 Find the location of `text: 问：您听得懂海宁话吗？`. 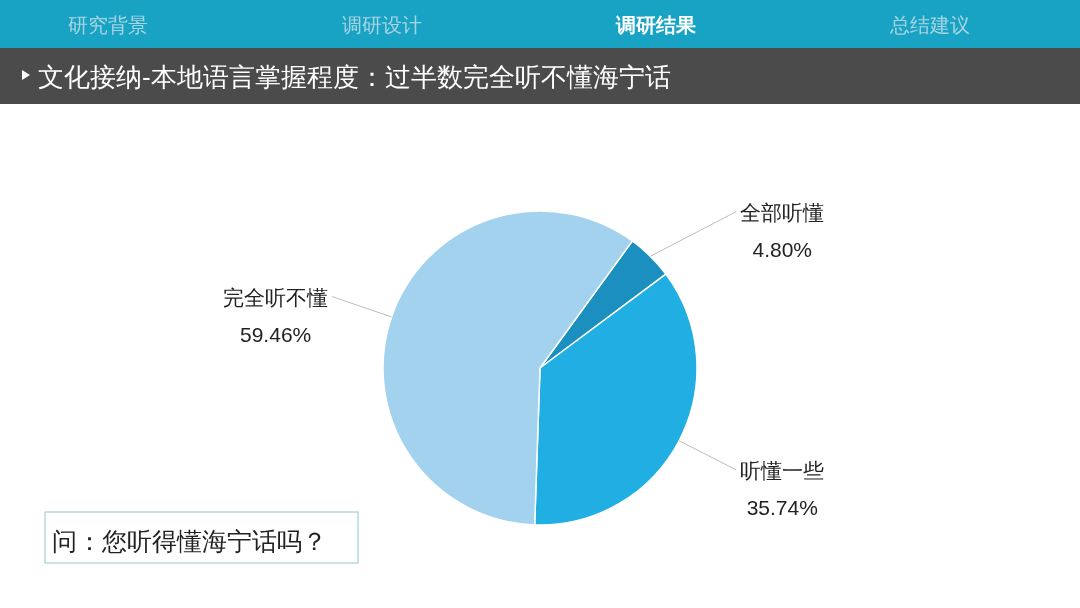

text: 问：您听得懂海宁话吗？ is located at coordinates (189, 541).